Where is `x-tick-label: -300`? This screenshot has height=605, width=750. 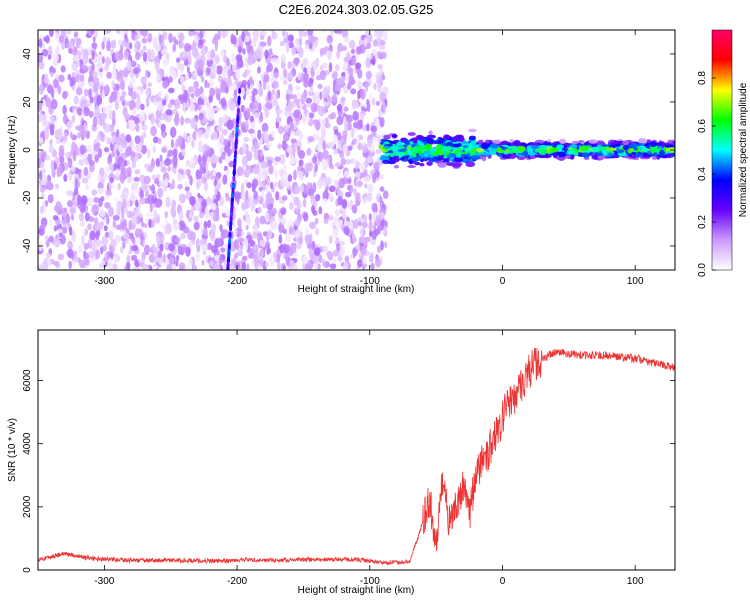
x-tick-label: -300 is located at coordinates (104, 281).